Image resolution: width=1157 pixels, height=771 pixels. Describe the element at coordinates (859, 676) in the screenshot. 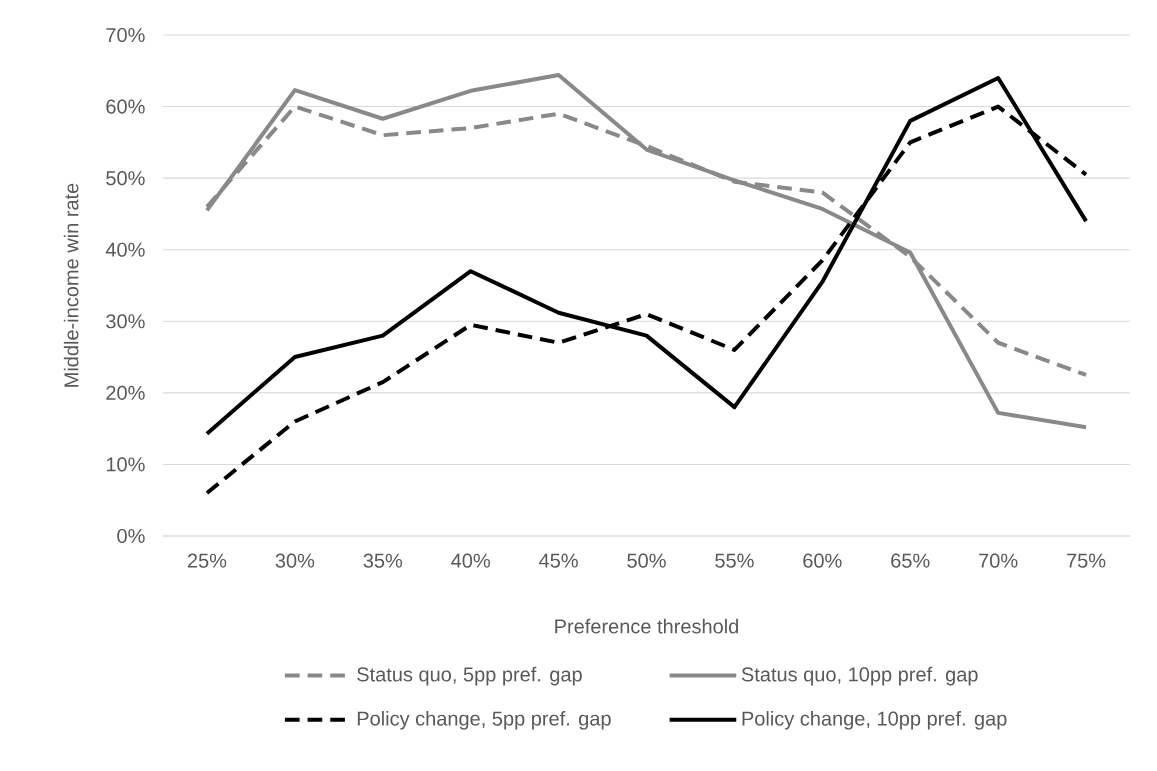

I see `legend-label: Status quo, 10pp pref. gap` at that location.